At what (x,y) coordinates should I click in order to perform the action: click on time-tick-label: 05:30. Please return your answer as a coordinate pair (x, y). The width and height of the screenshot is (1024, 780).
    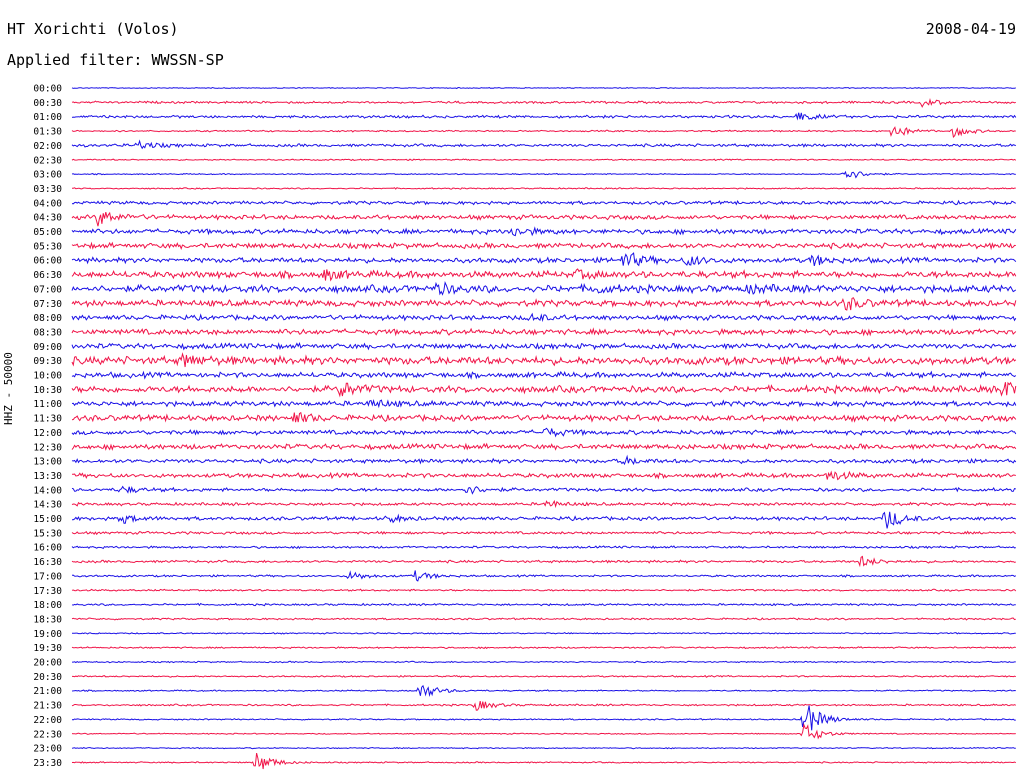
    Looking at the image, I should click on (47, 246).